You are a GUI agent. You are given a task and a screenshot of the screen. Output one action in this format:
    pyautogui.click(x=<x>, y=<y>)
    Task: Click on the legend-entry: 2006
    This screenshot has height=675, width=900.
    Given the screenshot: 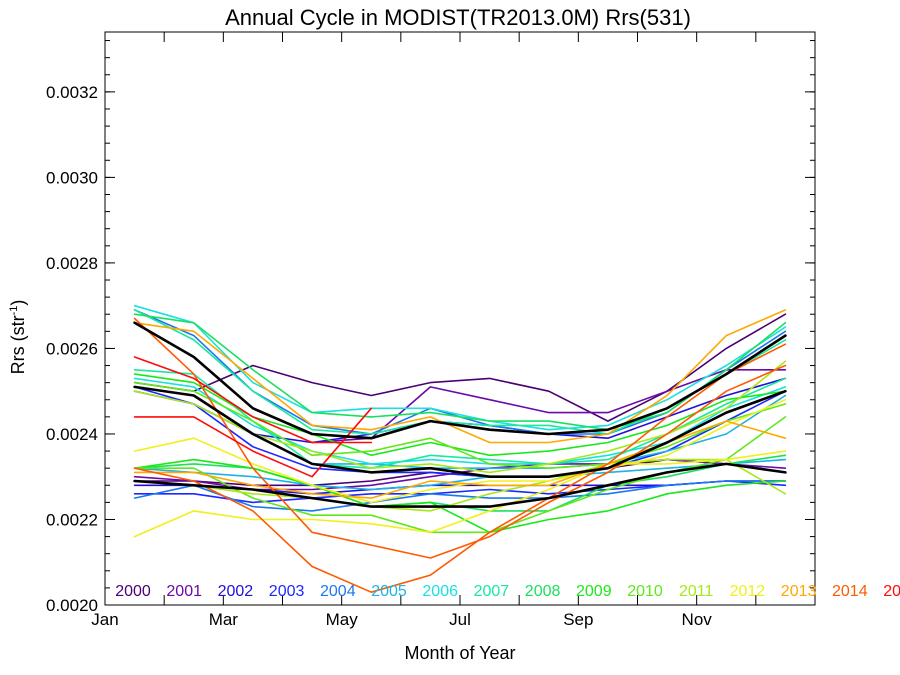 What is the action you would take?
    pyautogui.click(x=440, y=591)
    